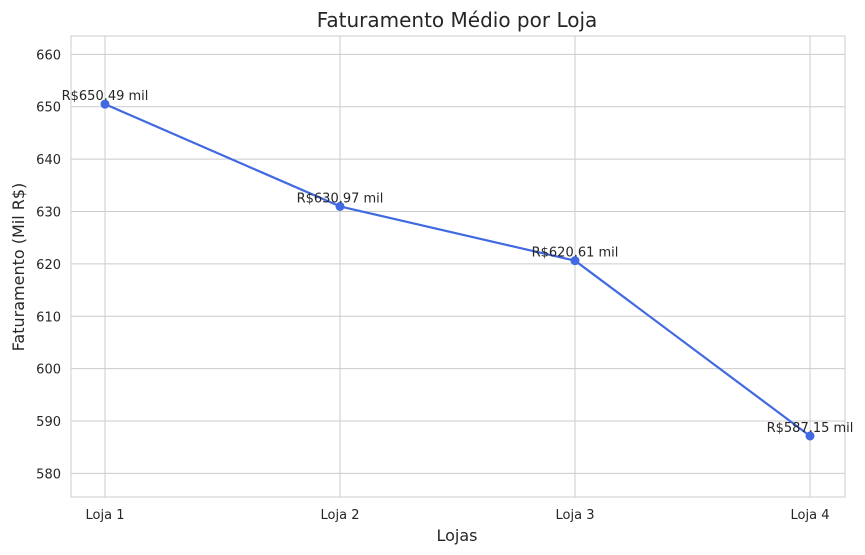  I want to click on y-tick-label: 650, so click(48, 108).